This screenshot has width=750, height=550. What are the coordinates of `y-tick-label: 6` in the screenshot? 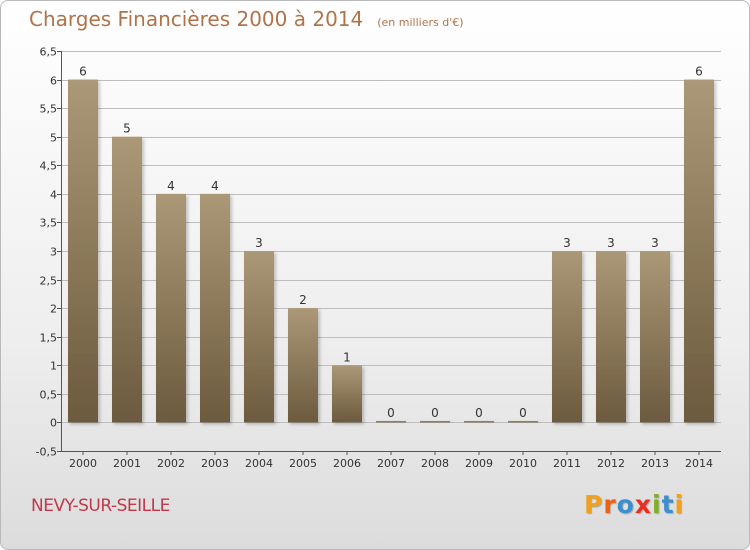 It's located at (53, 81).